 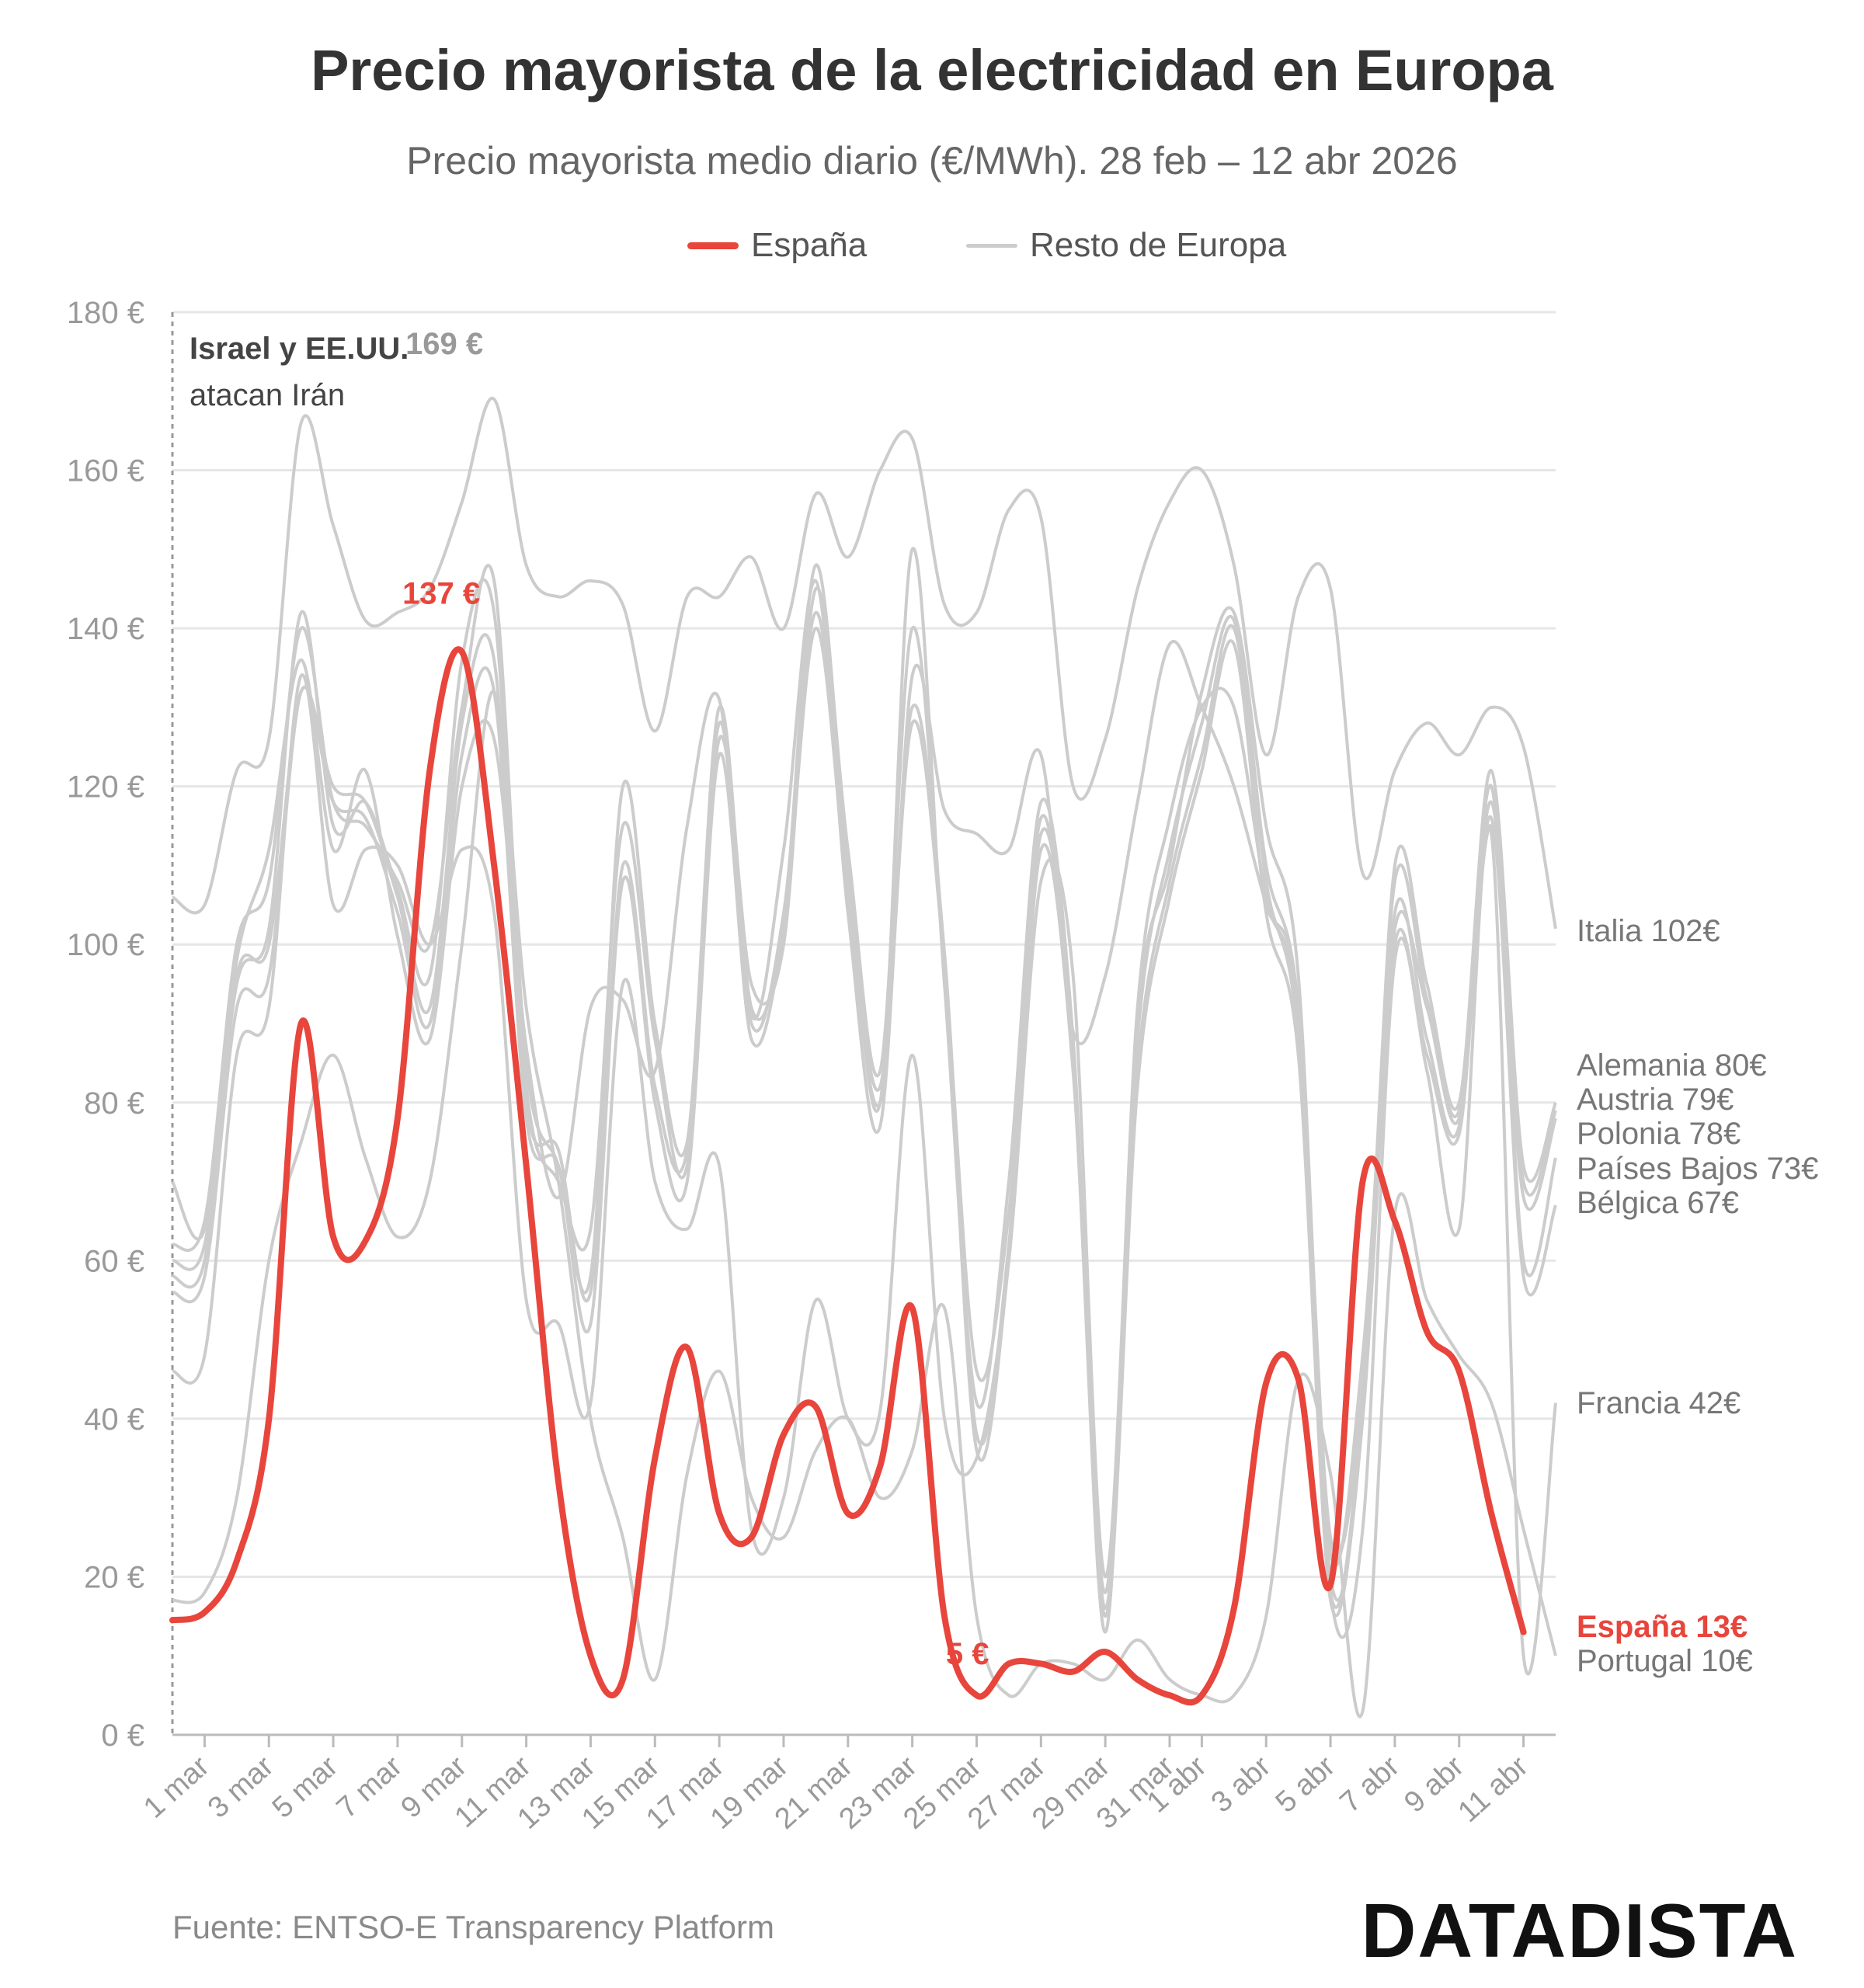 I want to click on y-tick-label: 180 €, so click(x=105, y=313).